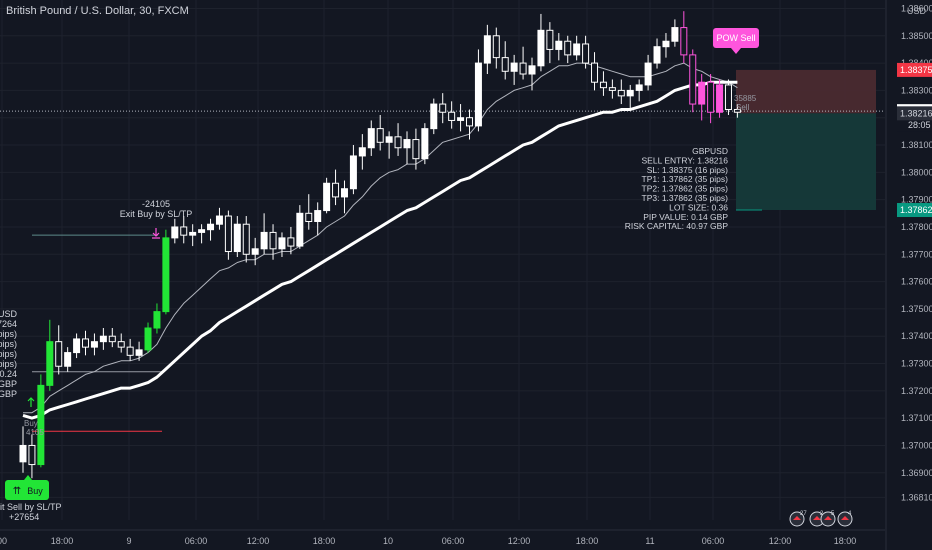 The height and width of the screenshot is (550, 932). I want to click on time-tick-label: 00, so click(3, 541).